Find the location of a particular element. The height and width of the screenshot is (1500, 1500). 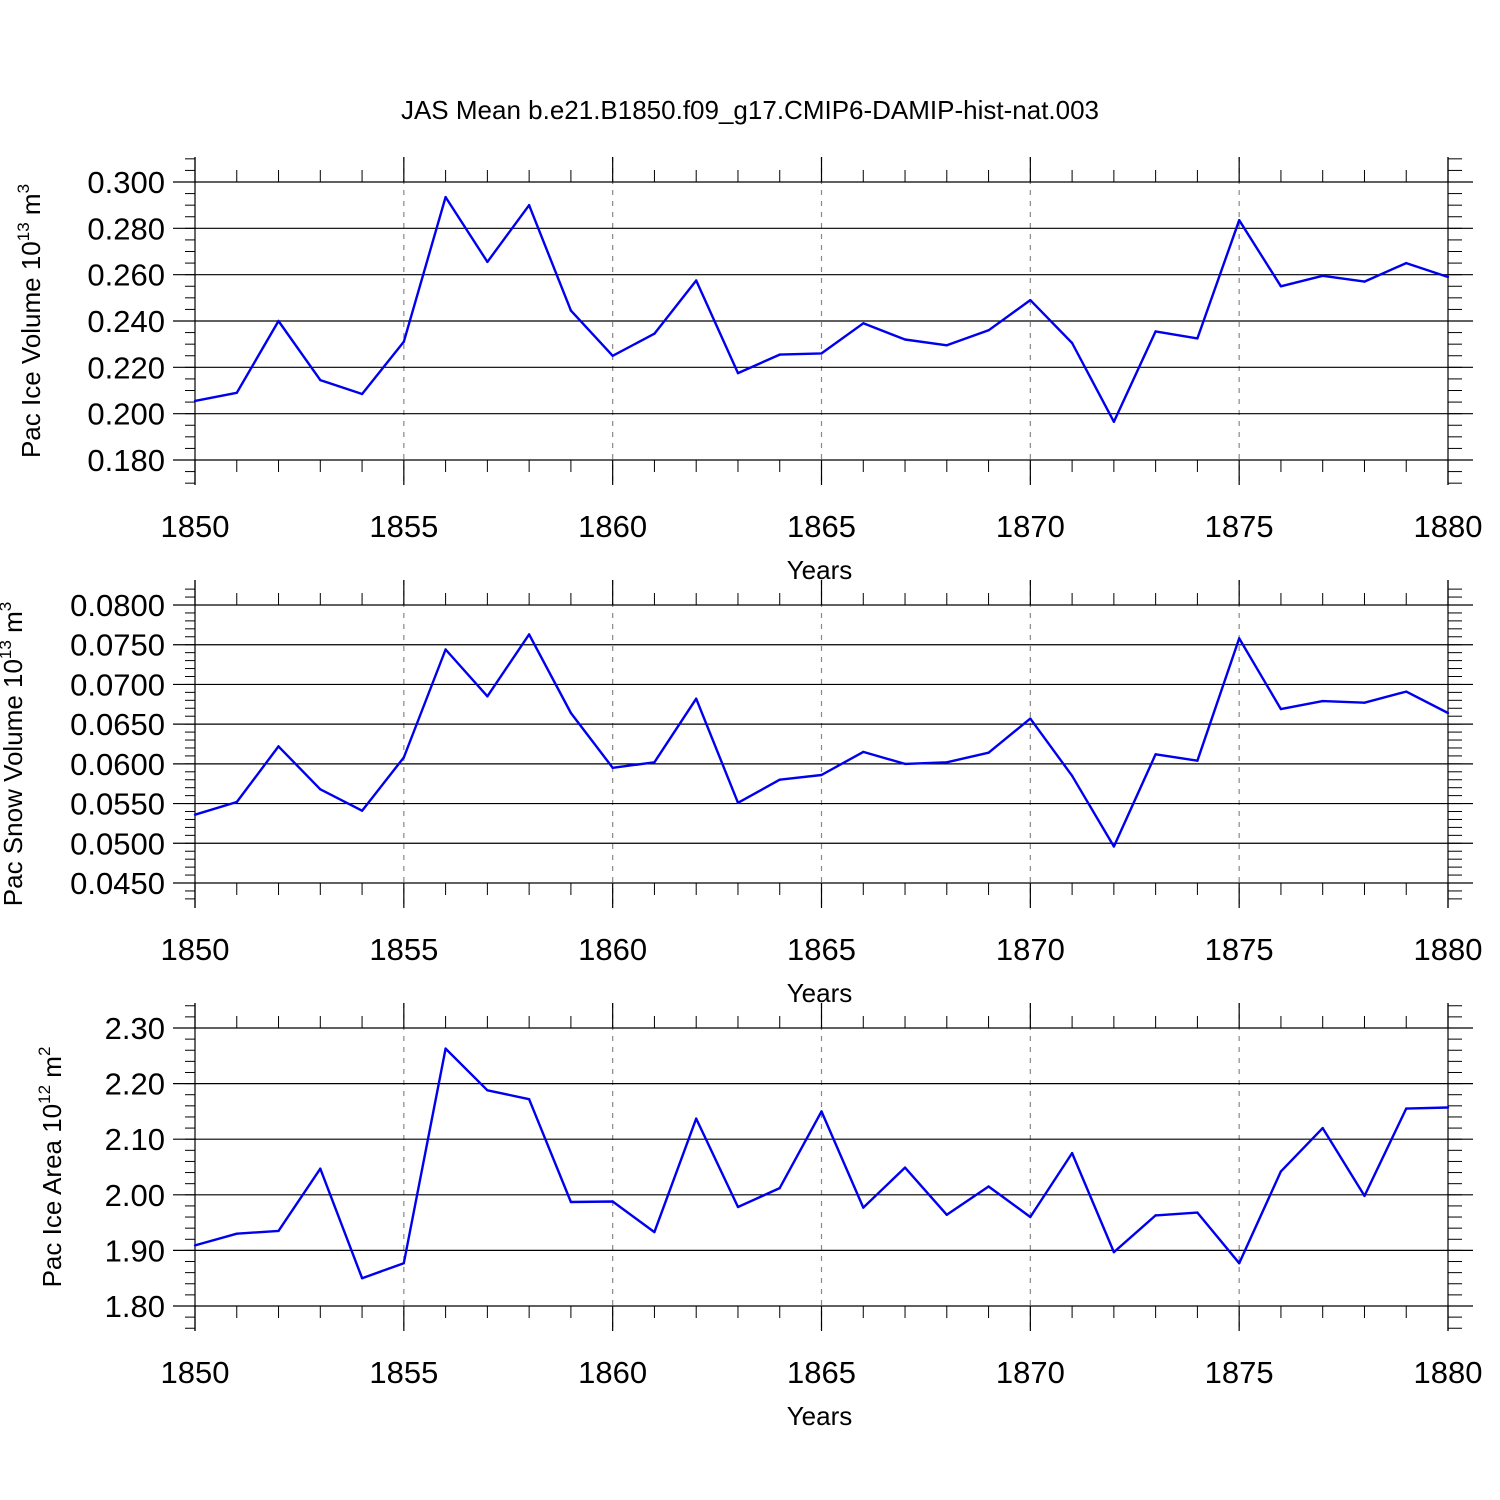

y-tick-label-7: 0.0800 is located at coordinates (117, 605).